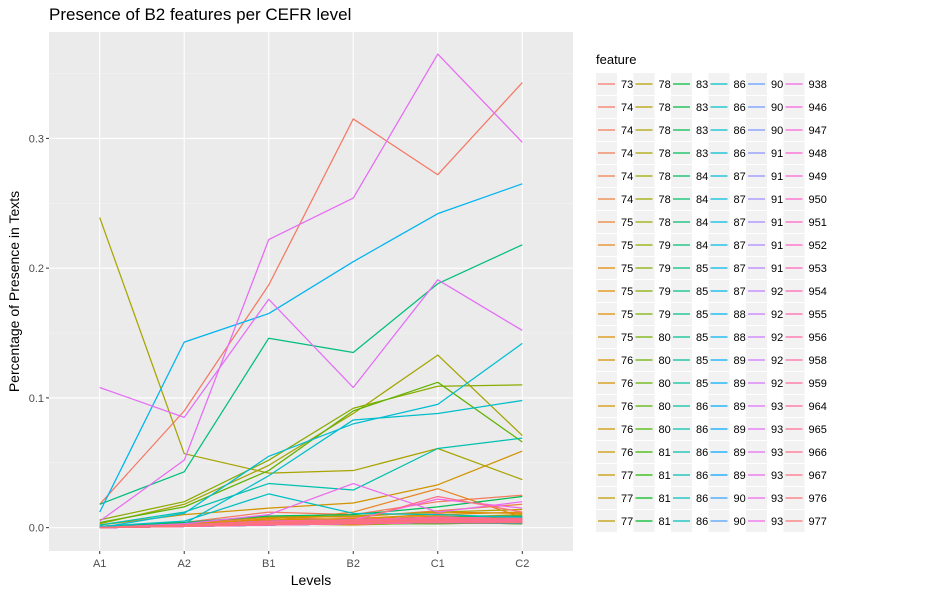  Describe the element at coordinates (36, 399) in the screenshot. I see `y-tick-label: 0.1` at that location.